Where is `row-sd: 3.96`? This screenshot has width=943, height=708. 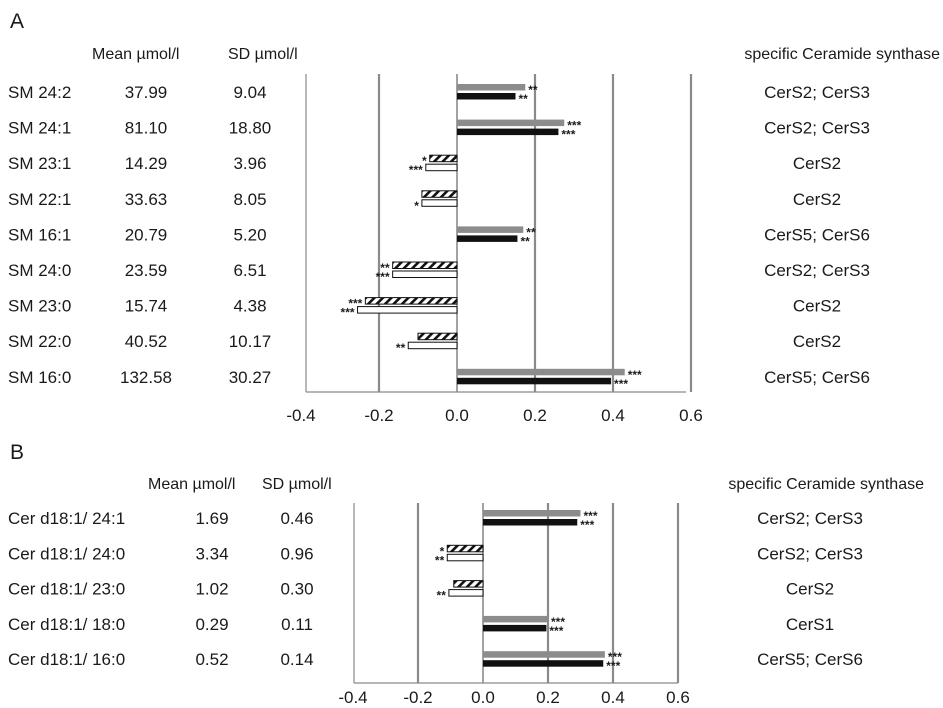
row-sd: 3.96 is located at coordinates (249, 163).